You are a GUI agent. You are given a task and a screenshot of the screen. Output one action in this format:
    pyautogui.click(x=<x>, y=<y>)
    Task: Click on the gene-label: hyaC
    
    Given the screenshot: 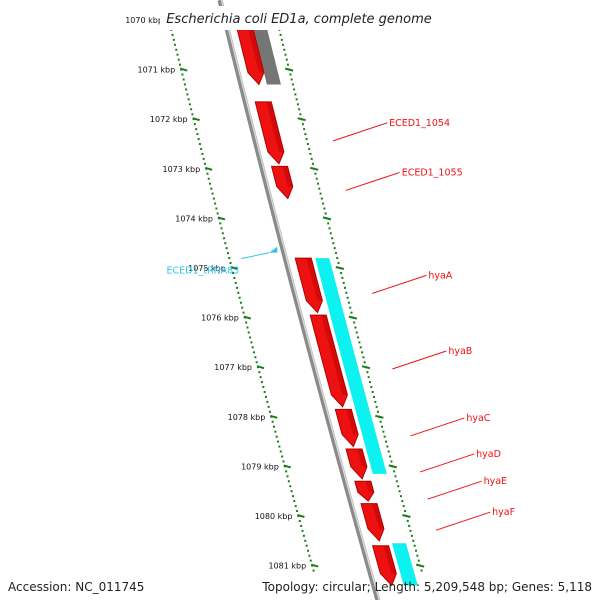 What is the action you would take?
    pyautogui.click(x=478, y=418)
    